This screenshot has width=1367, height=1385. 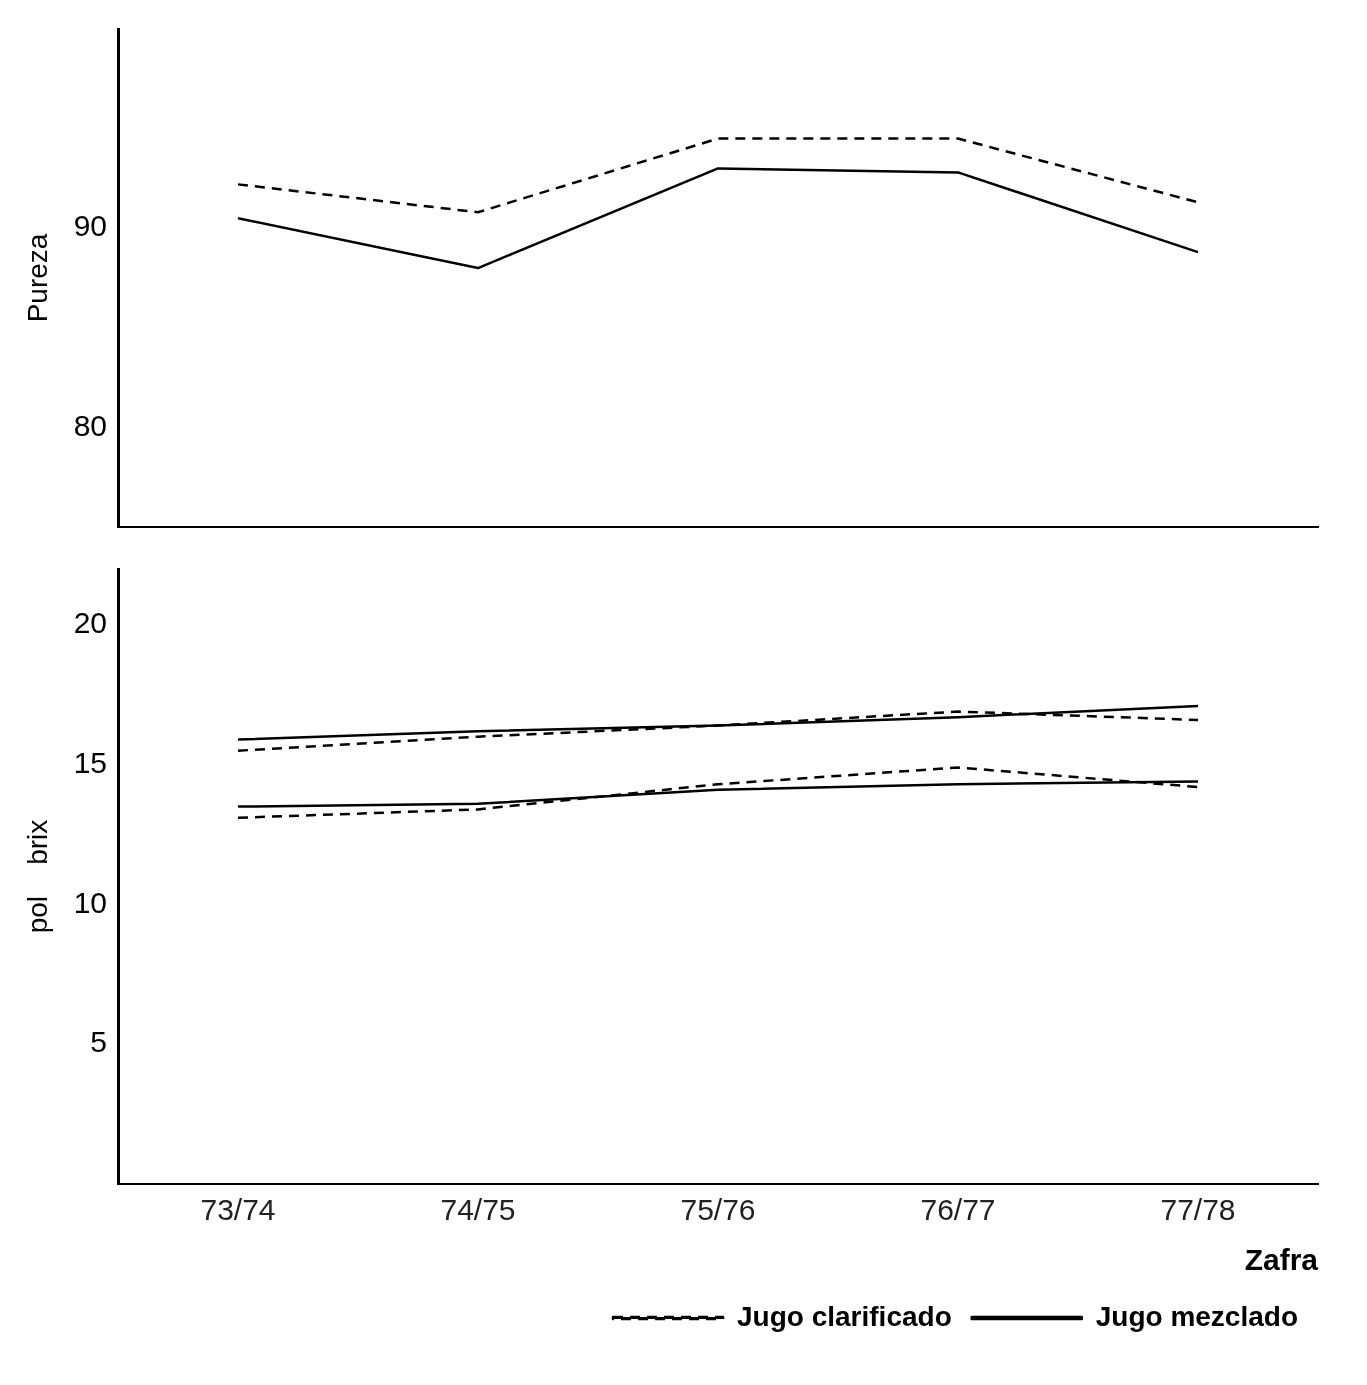 What do you see at coordinates (238, 1210) in the screenshot?
I see `x-tick-label: 73/74` at bounding box center [238, 1210].